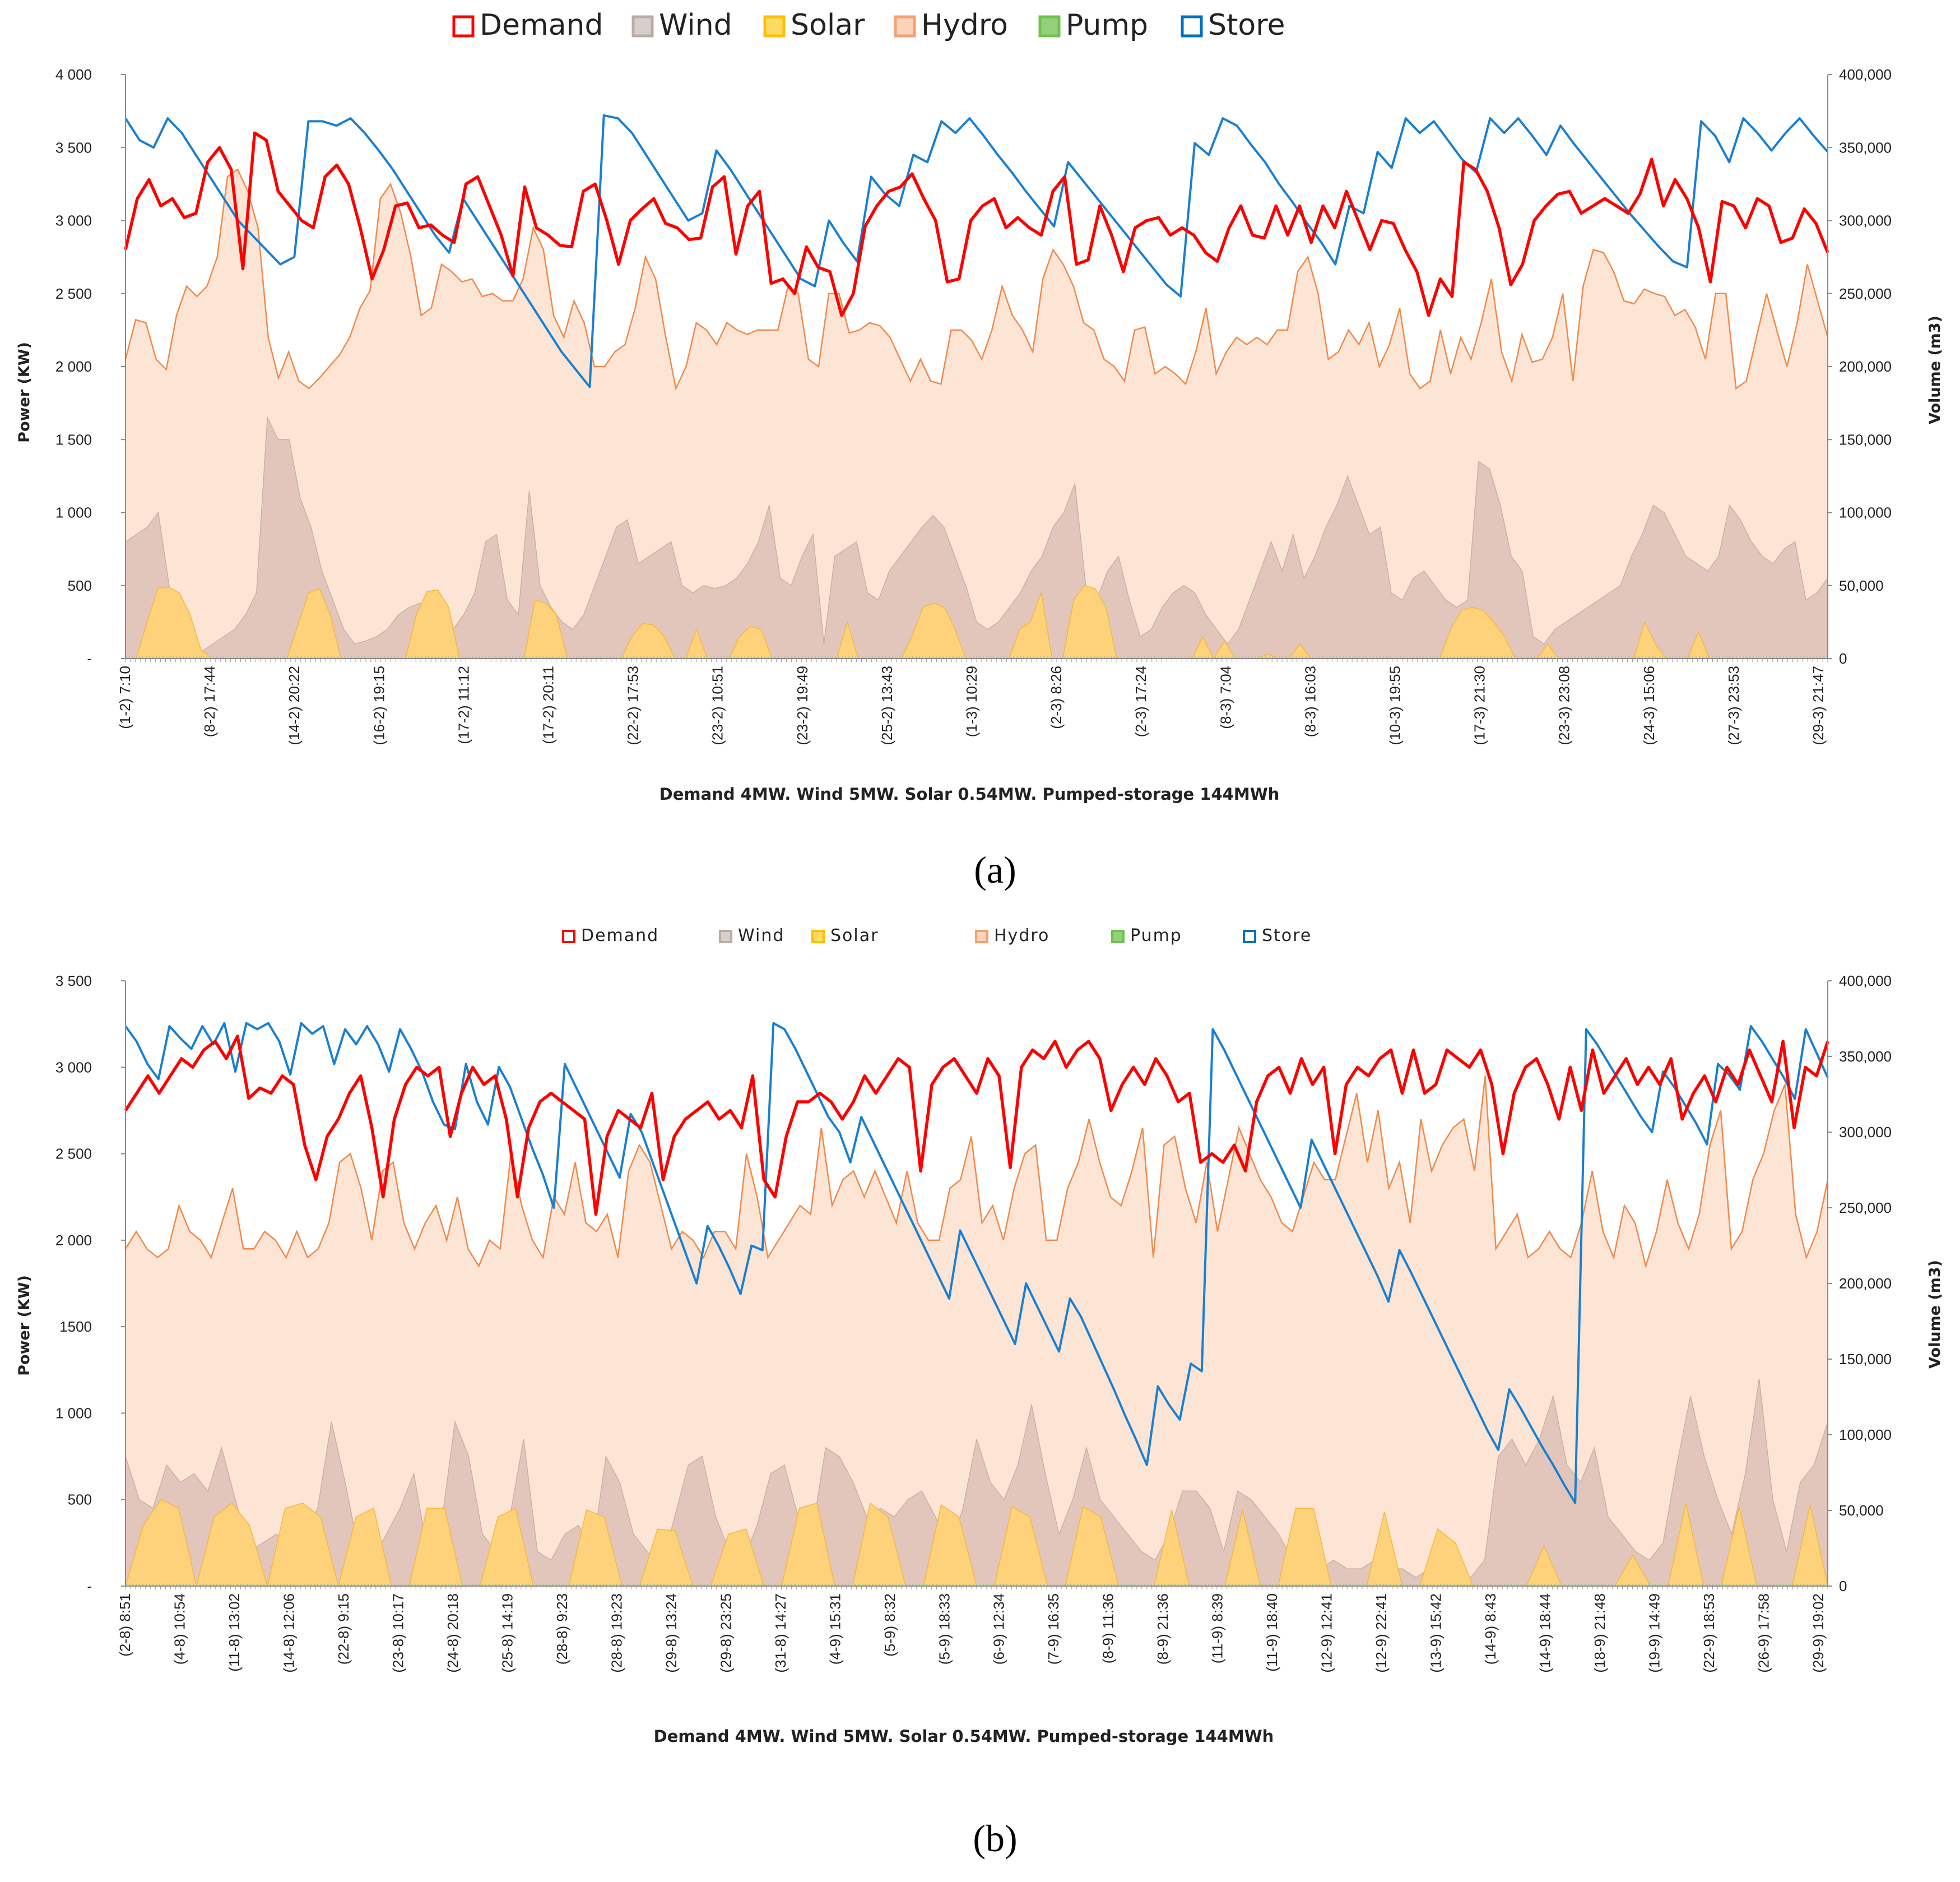 The width and height of the screenshot is (1960, 1882). I want to click on legend-label-hydro: Hydro, so click(1021, 935).